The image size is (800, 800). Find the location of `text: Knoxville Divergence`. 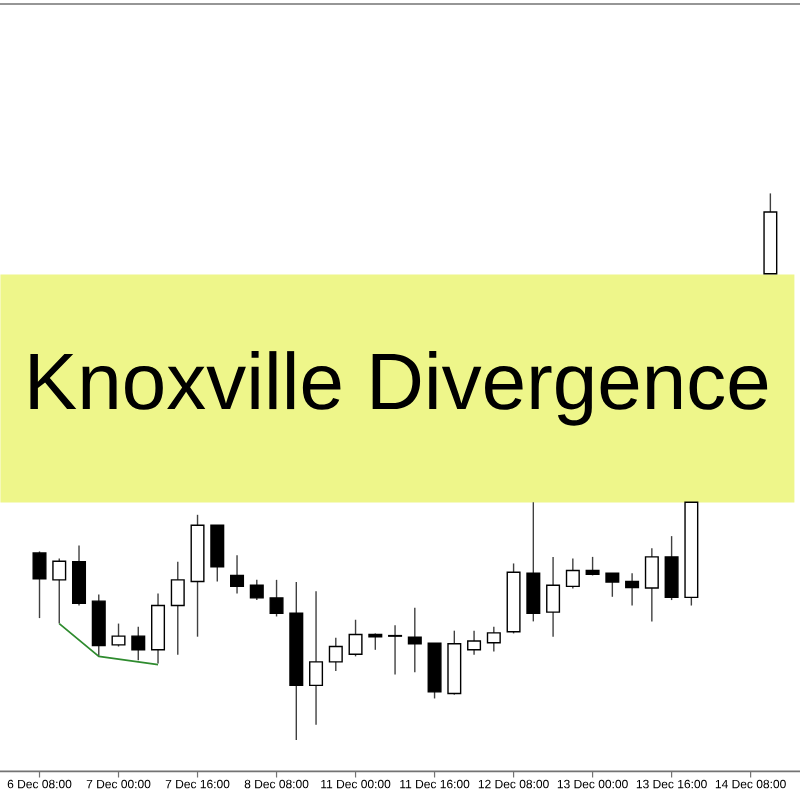

text: Knoxville Divergence is located at coordinates (399, 388).